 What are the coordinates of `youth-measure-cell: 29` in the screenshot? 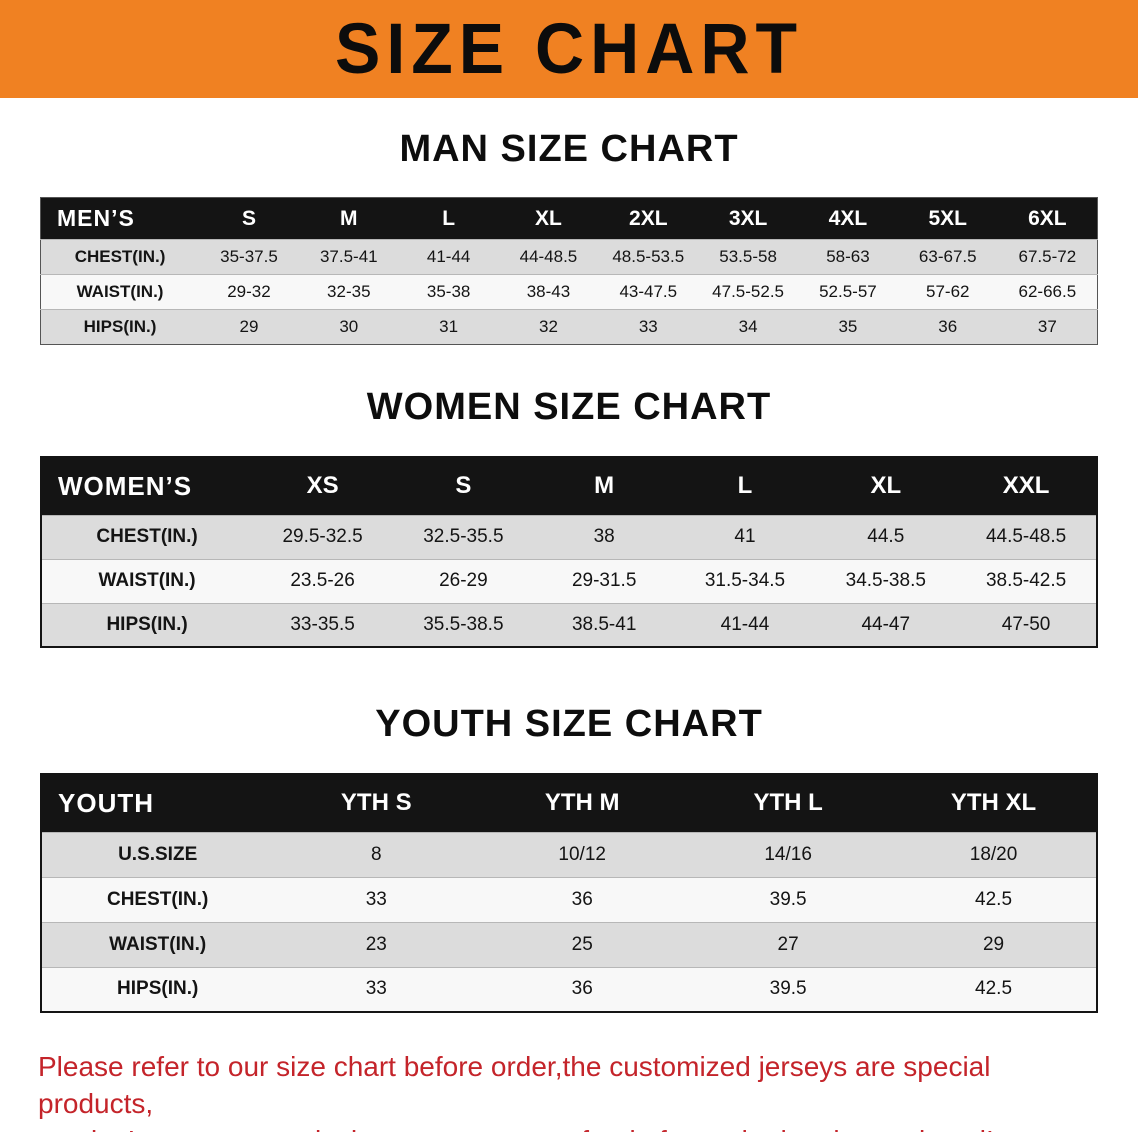 It's located at (994, 944).